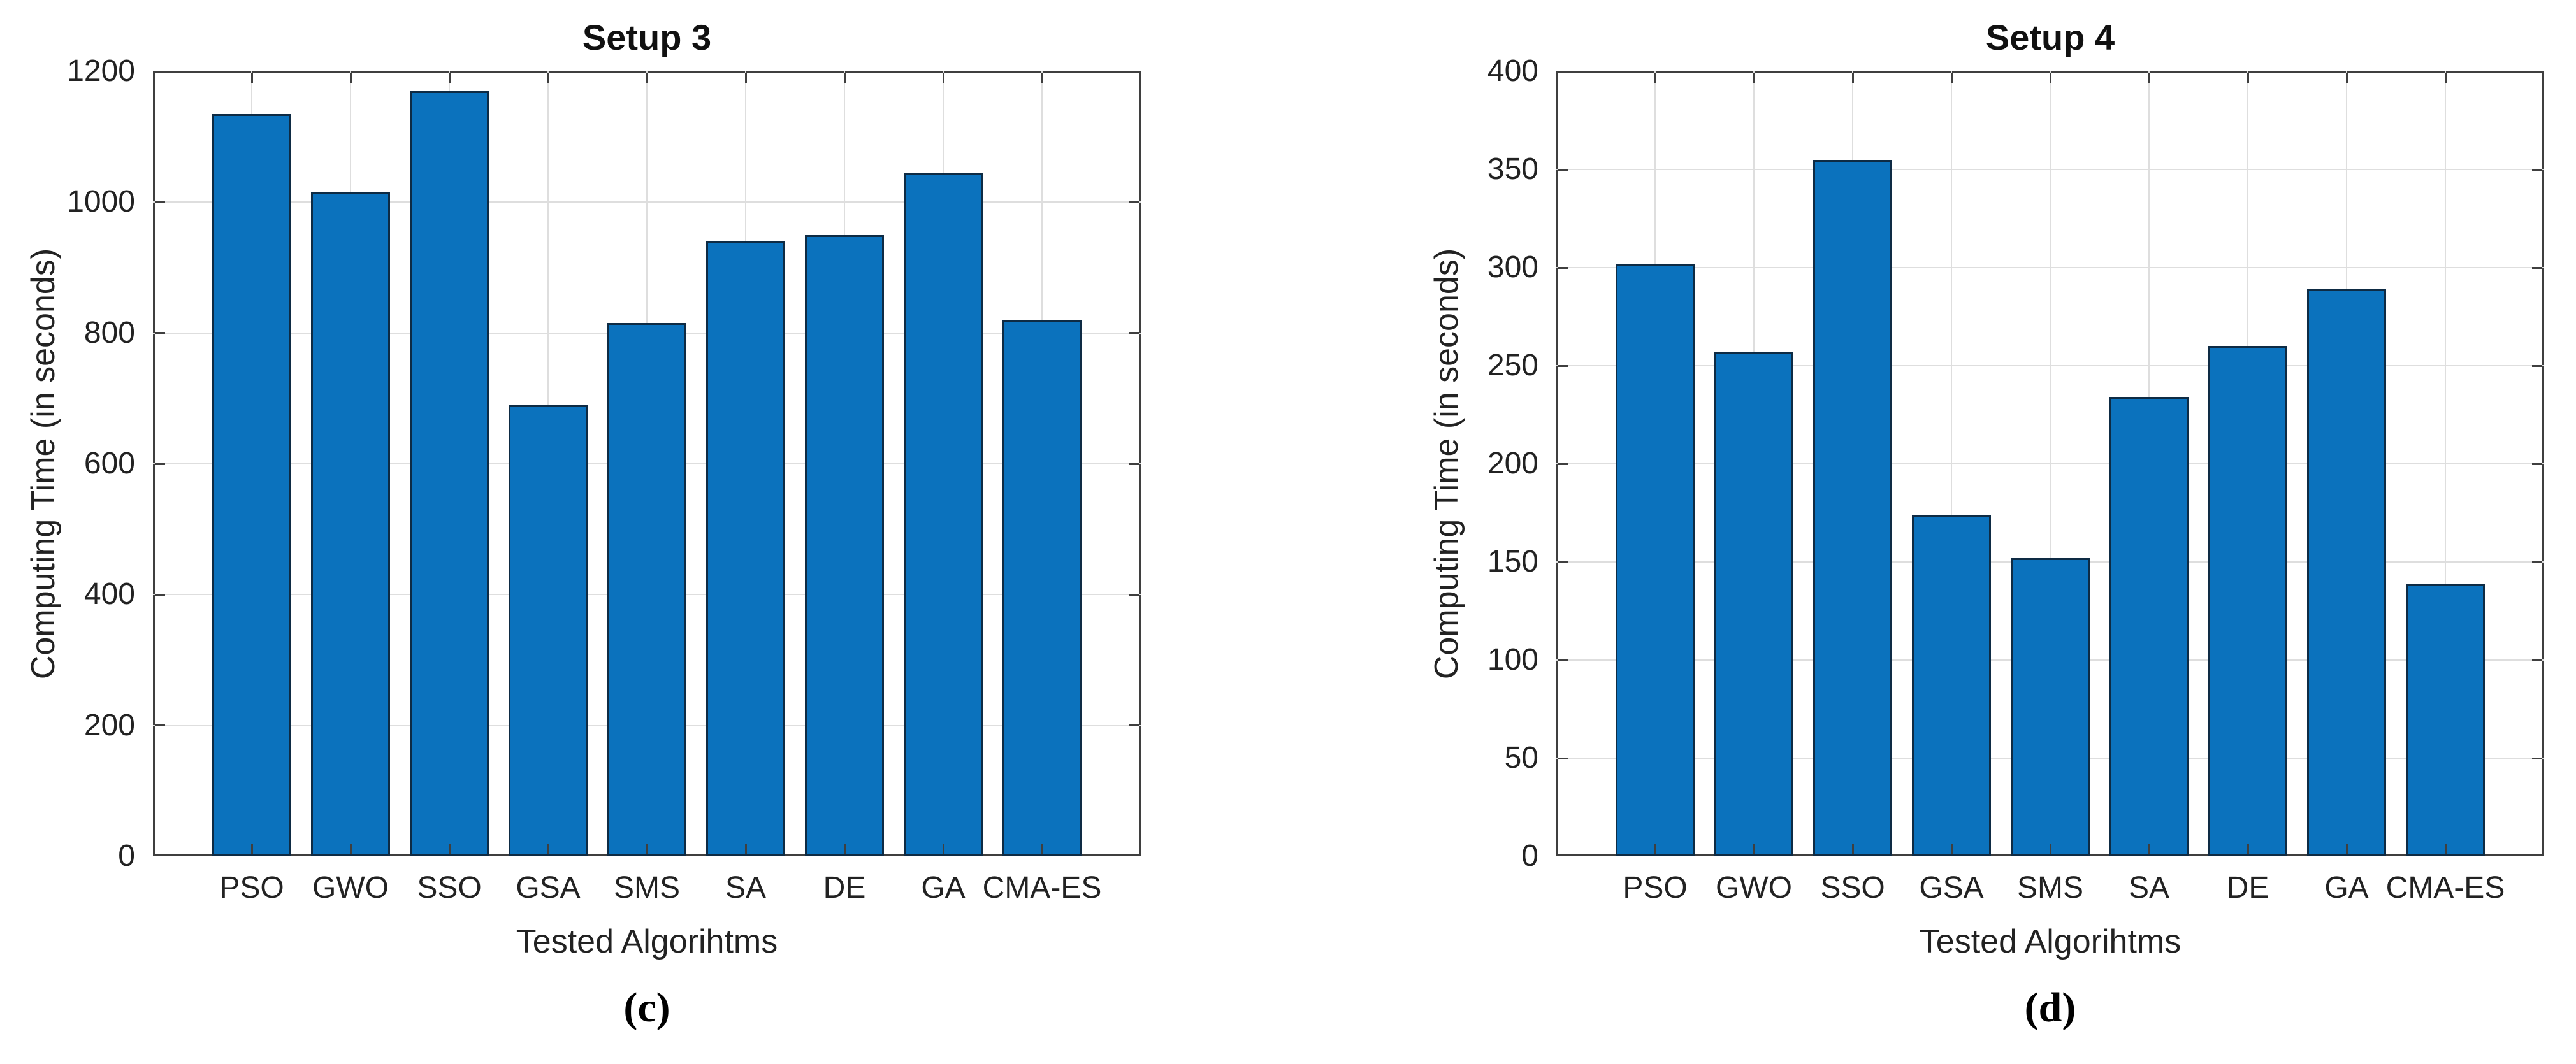 This screenshot has width=2576, height=1064. What do you see at coordinates (101, 202) in the screenshot?
I see `y-tick-label: 1000` at bounding box center [101, 202].